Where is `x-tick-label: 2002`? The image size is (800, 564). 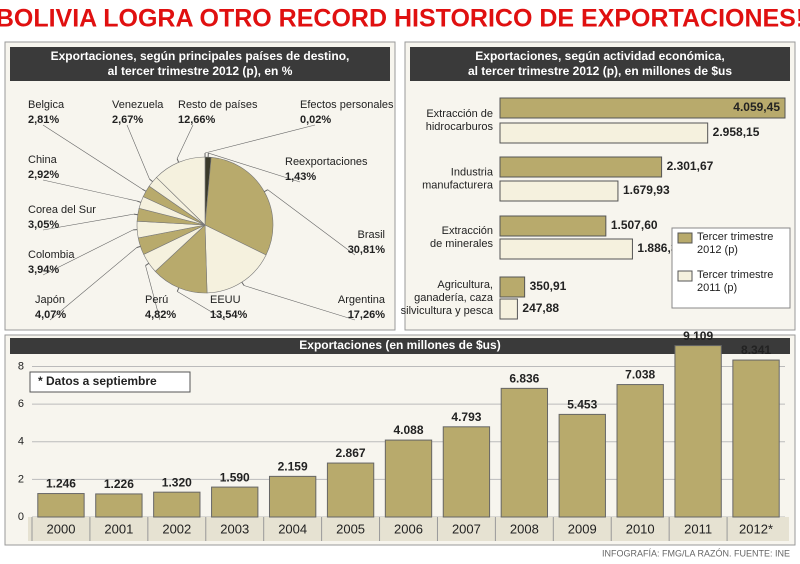 x-tick-label: 2002 is located at coordinates (176, 528).